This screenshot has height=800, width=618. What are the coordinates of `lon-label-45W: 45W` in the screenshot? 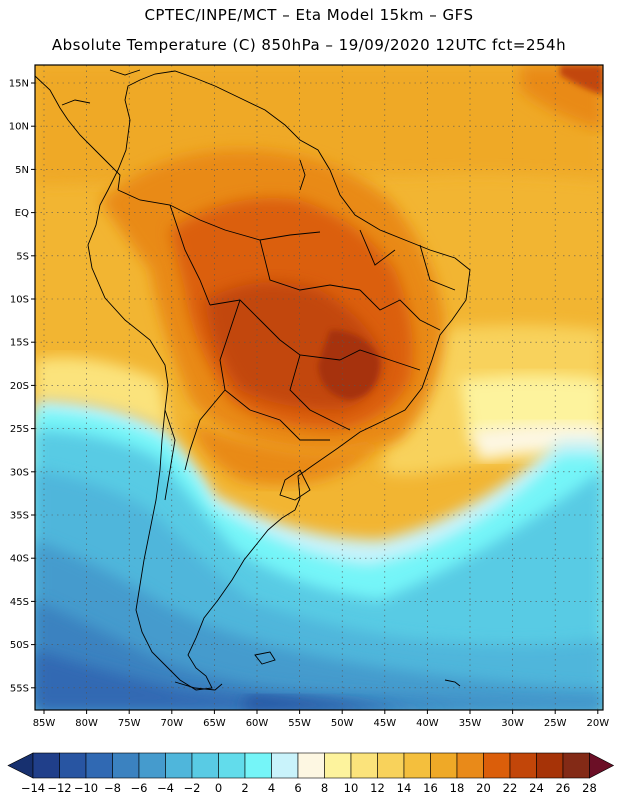 It's located at (384, 723).